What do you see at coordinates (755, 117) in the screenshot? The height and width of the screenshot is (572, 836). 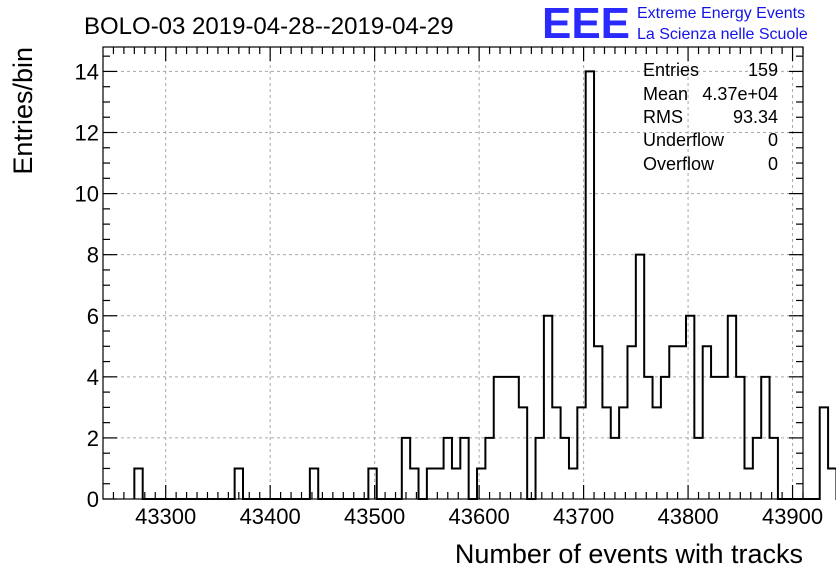 I see `stats-value: 93.34` at bounding box center [755, 117].